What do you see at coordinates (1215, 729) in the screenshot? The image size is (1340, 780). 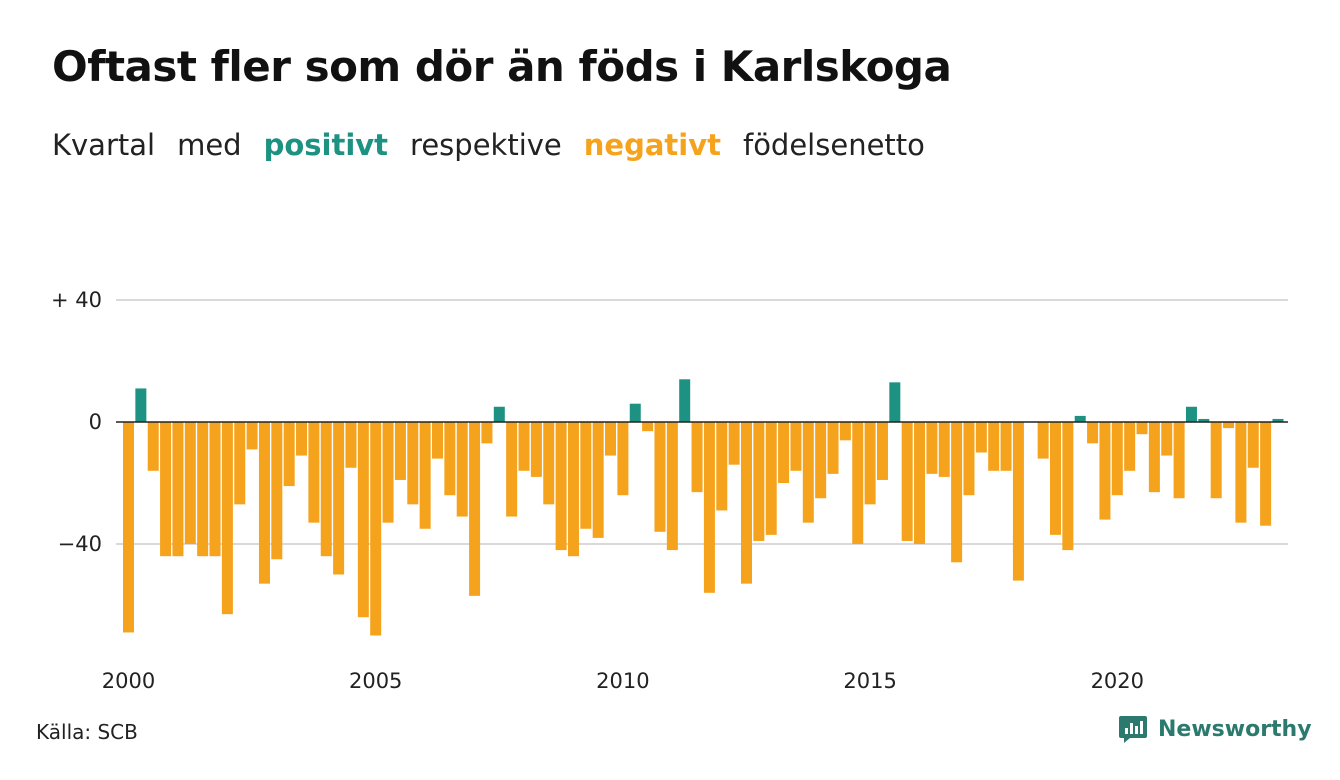 I see `brand-logo: Newsworthy` at bounding box center [1215, 729].